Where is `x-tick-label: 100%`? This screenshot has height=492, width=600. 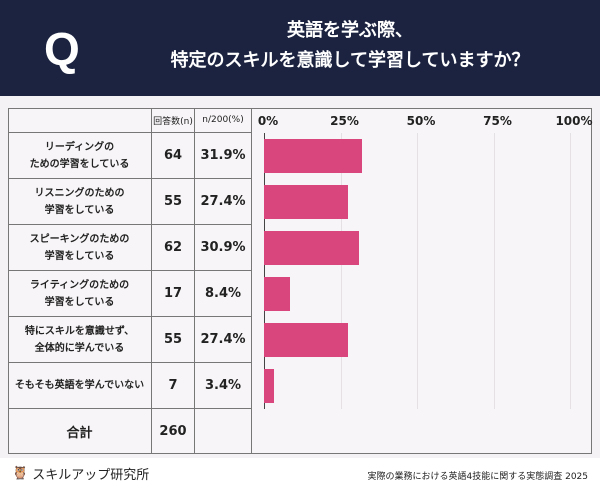
x-tick-label: 100% is located at coordinates (574, 121).